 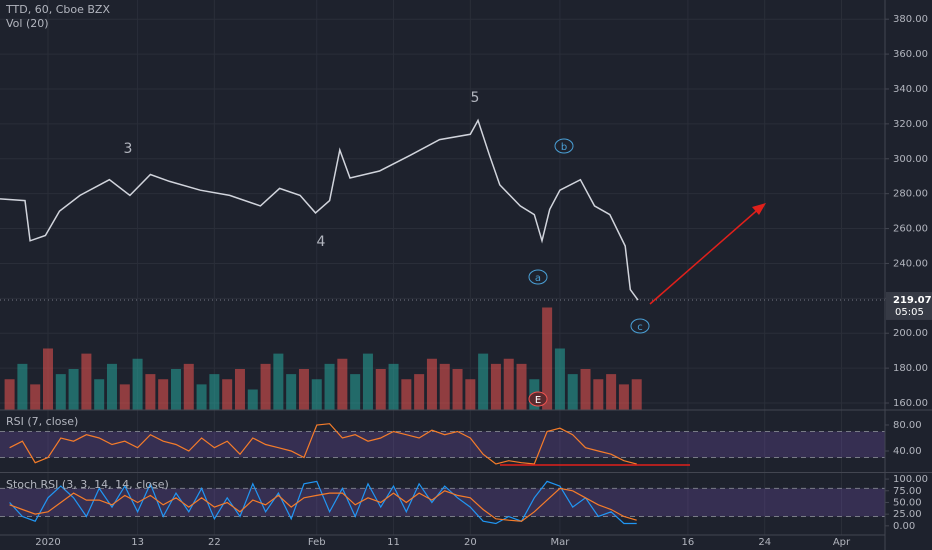 I want to click on y-tick-label: 300.00, so click(x=910, y=159).